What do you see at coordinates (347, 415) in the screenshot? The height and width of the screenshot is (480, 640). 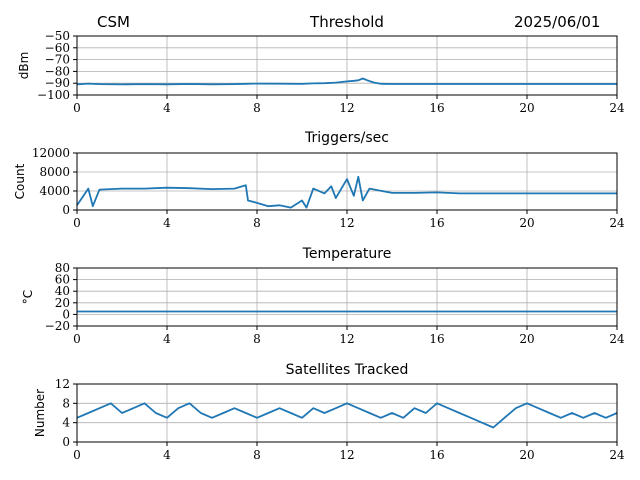 I see `satellites-series-line` at bounding box center [347, 415].